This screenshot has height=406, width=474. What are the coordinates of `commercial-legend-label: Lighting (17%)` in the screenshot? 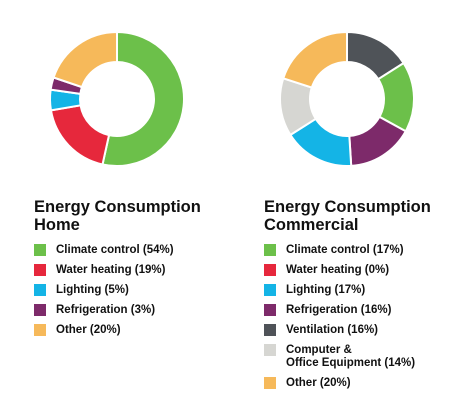 It's located at (326, 290).